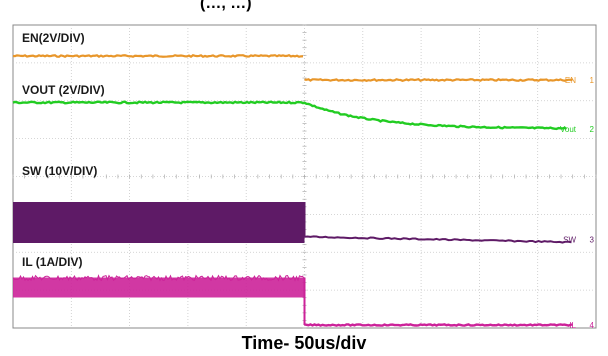 The image size is (608, 356). I want to click on trace-en-after, so click(438, 80).